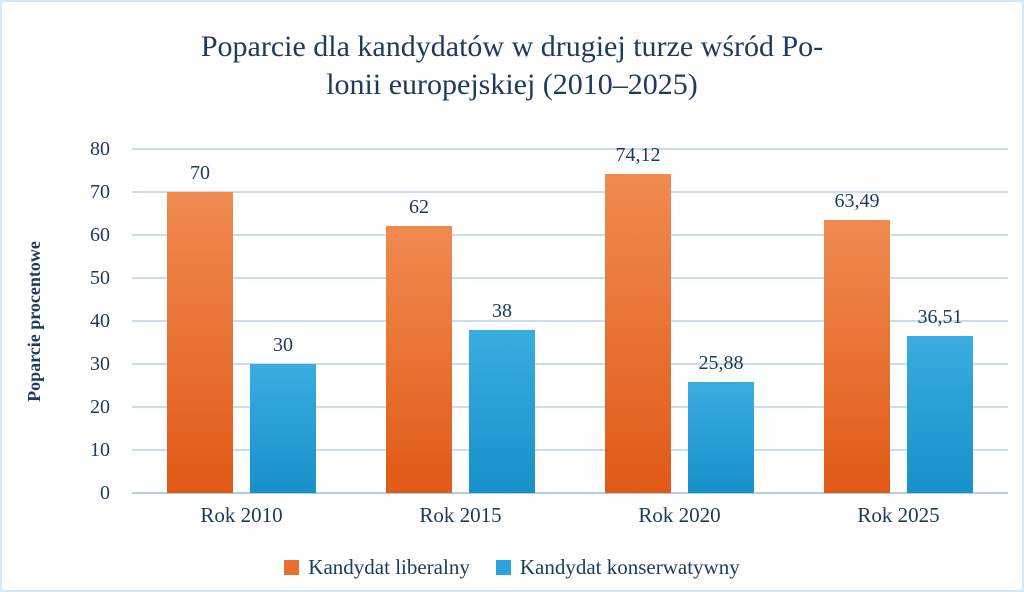  Describe the element at coordinates (629, 567) in the screenshot. I see `legend-label: Kandydat konserwatywny` at that location.